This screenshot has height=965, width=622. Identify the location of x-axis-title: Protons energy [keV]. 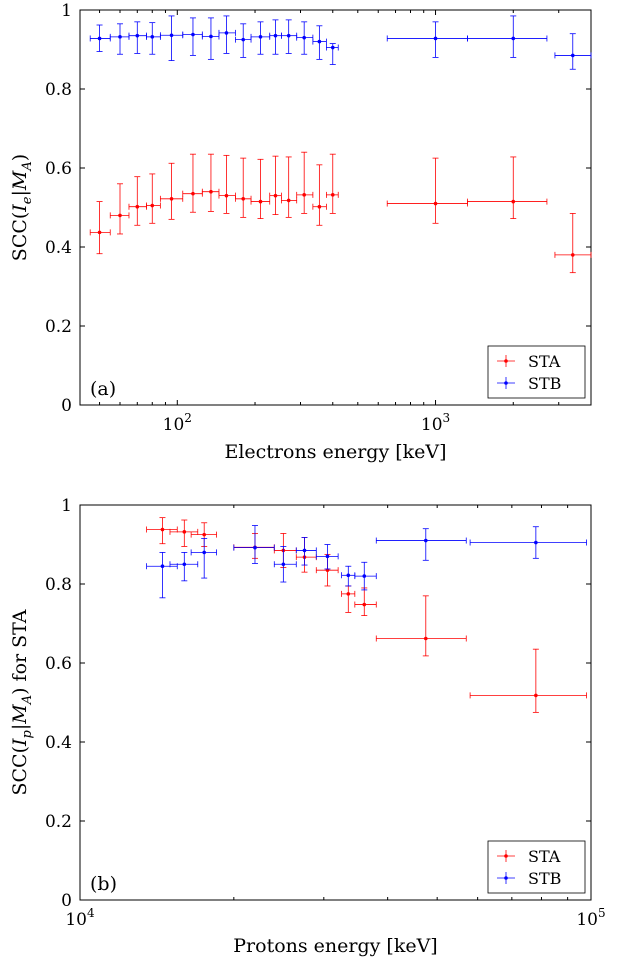
(335, 946).